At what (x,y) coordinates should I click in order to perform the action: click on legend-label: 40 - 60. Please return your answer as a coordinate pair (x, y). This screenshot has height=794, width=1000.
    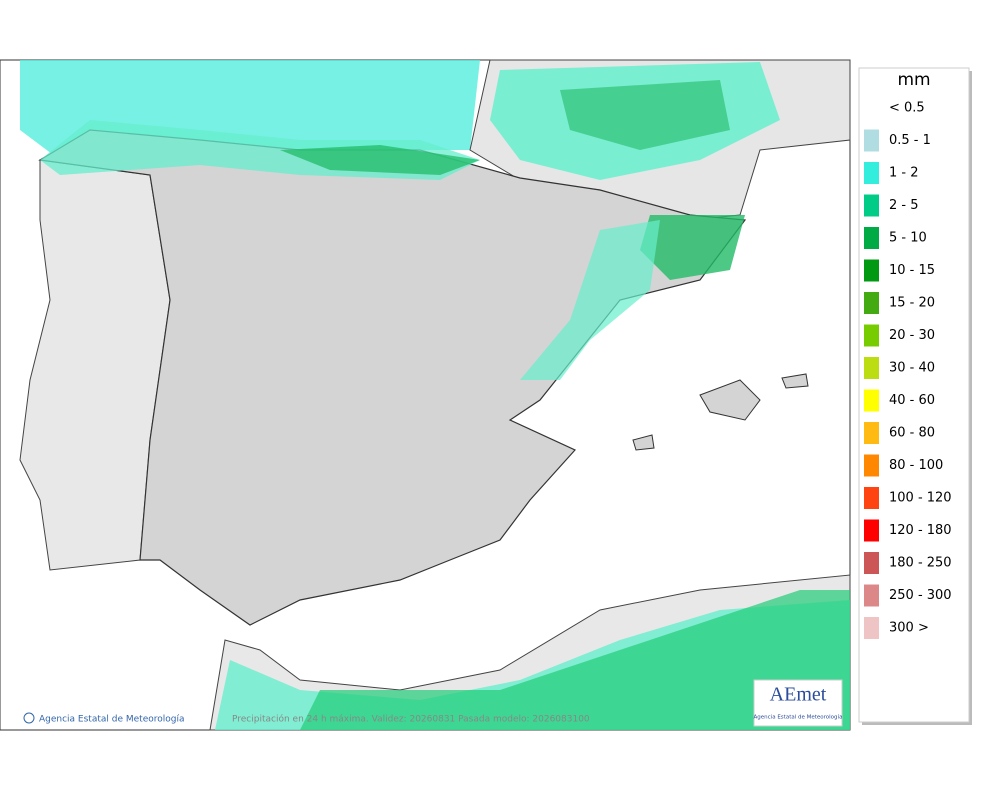
    Looking at the image, I should click on (912, 400).